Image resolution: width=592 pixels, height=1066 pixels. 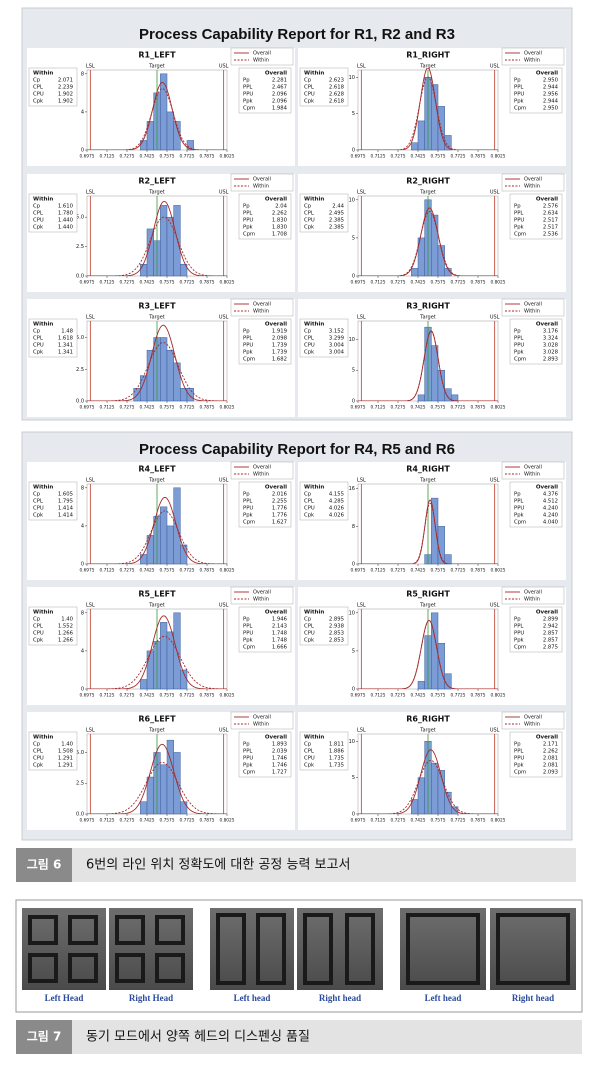 I want to click on y-tick-label: 10, so click(x=352, y=613).